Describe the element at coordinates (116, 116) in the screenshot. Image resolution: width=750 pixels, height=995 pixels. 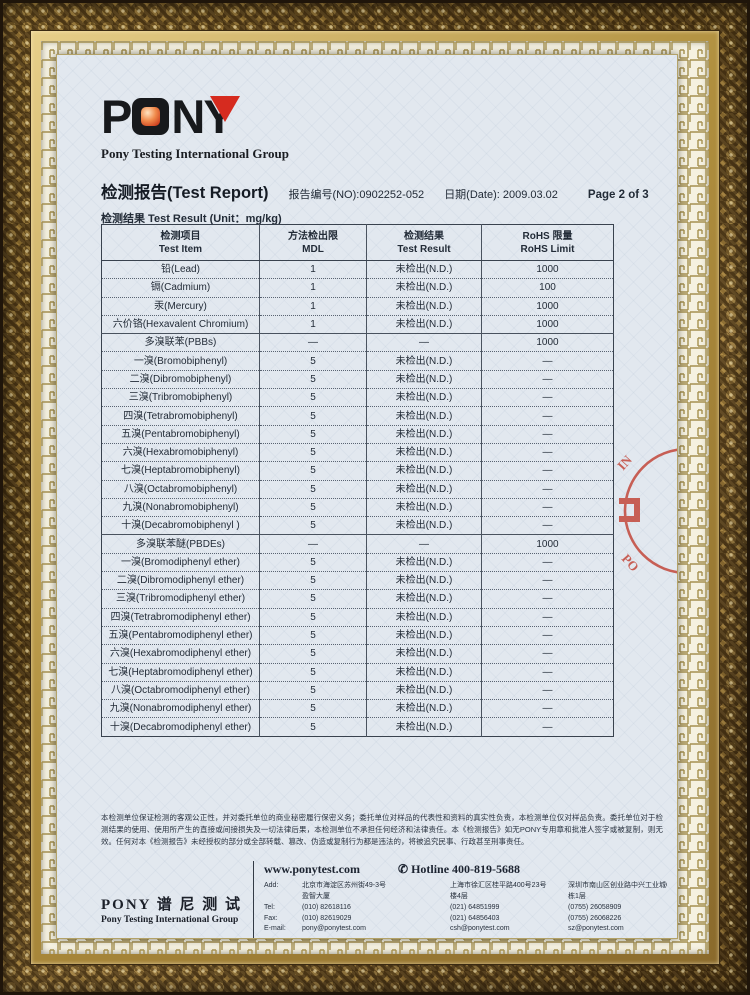
I see `logo-letter-p: P` at that location.